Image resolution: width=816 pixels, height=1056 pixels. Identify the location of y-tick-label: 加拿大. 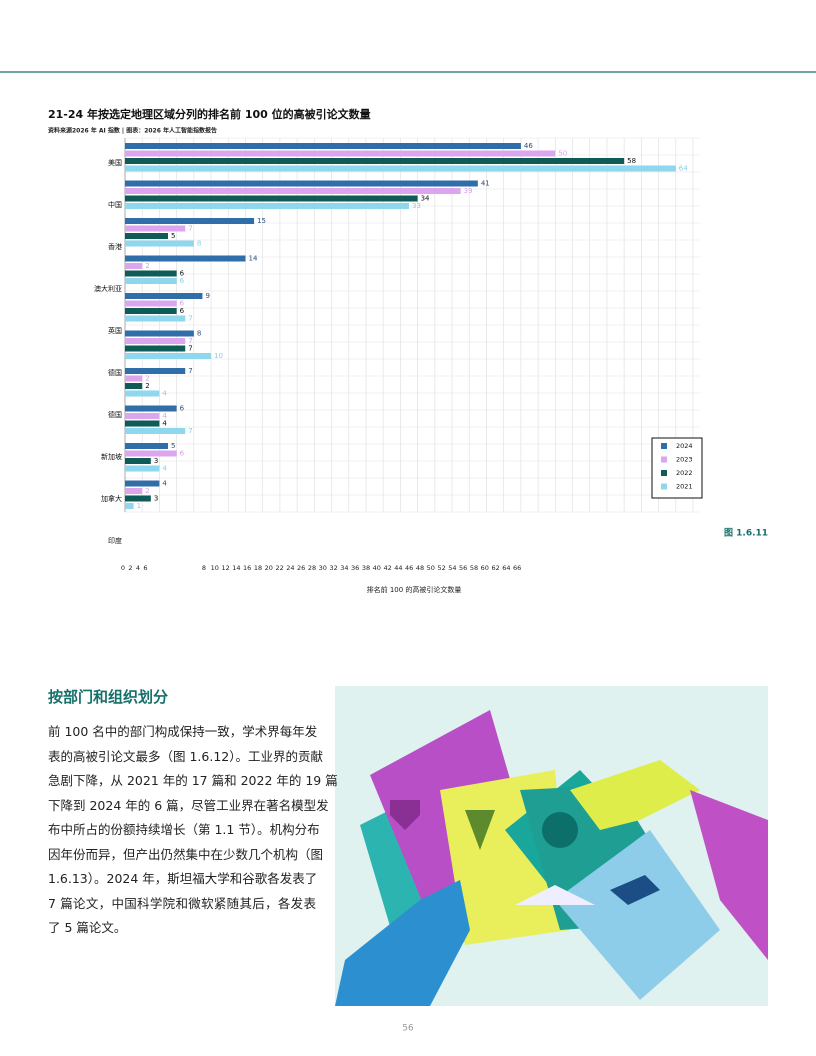
(111, 498).